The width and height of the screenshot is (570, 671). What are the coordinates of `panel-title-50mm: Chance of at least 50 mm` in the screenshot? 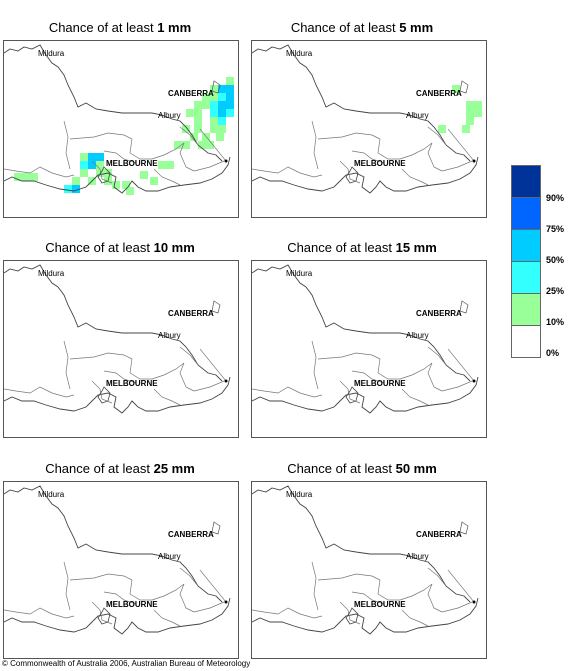 It's located at (362, 468).